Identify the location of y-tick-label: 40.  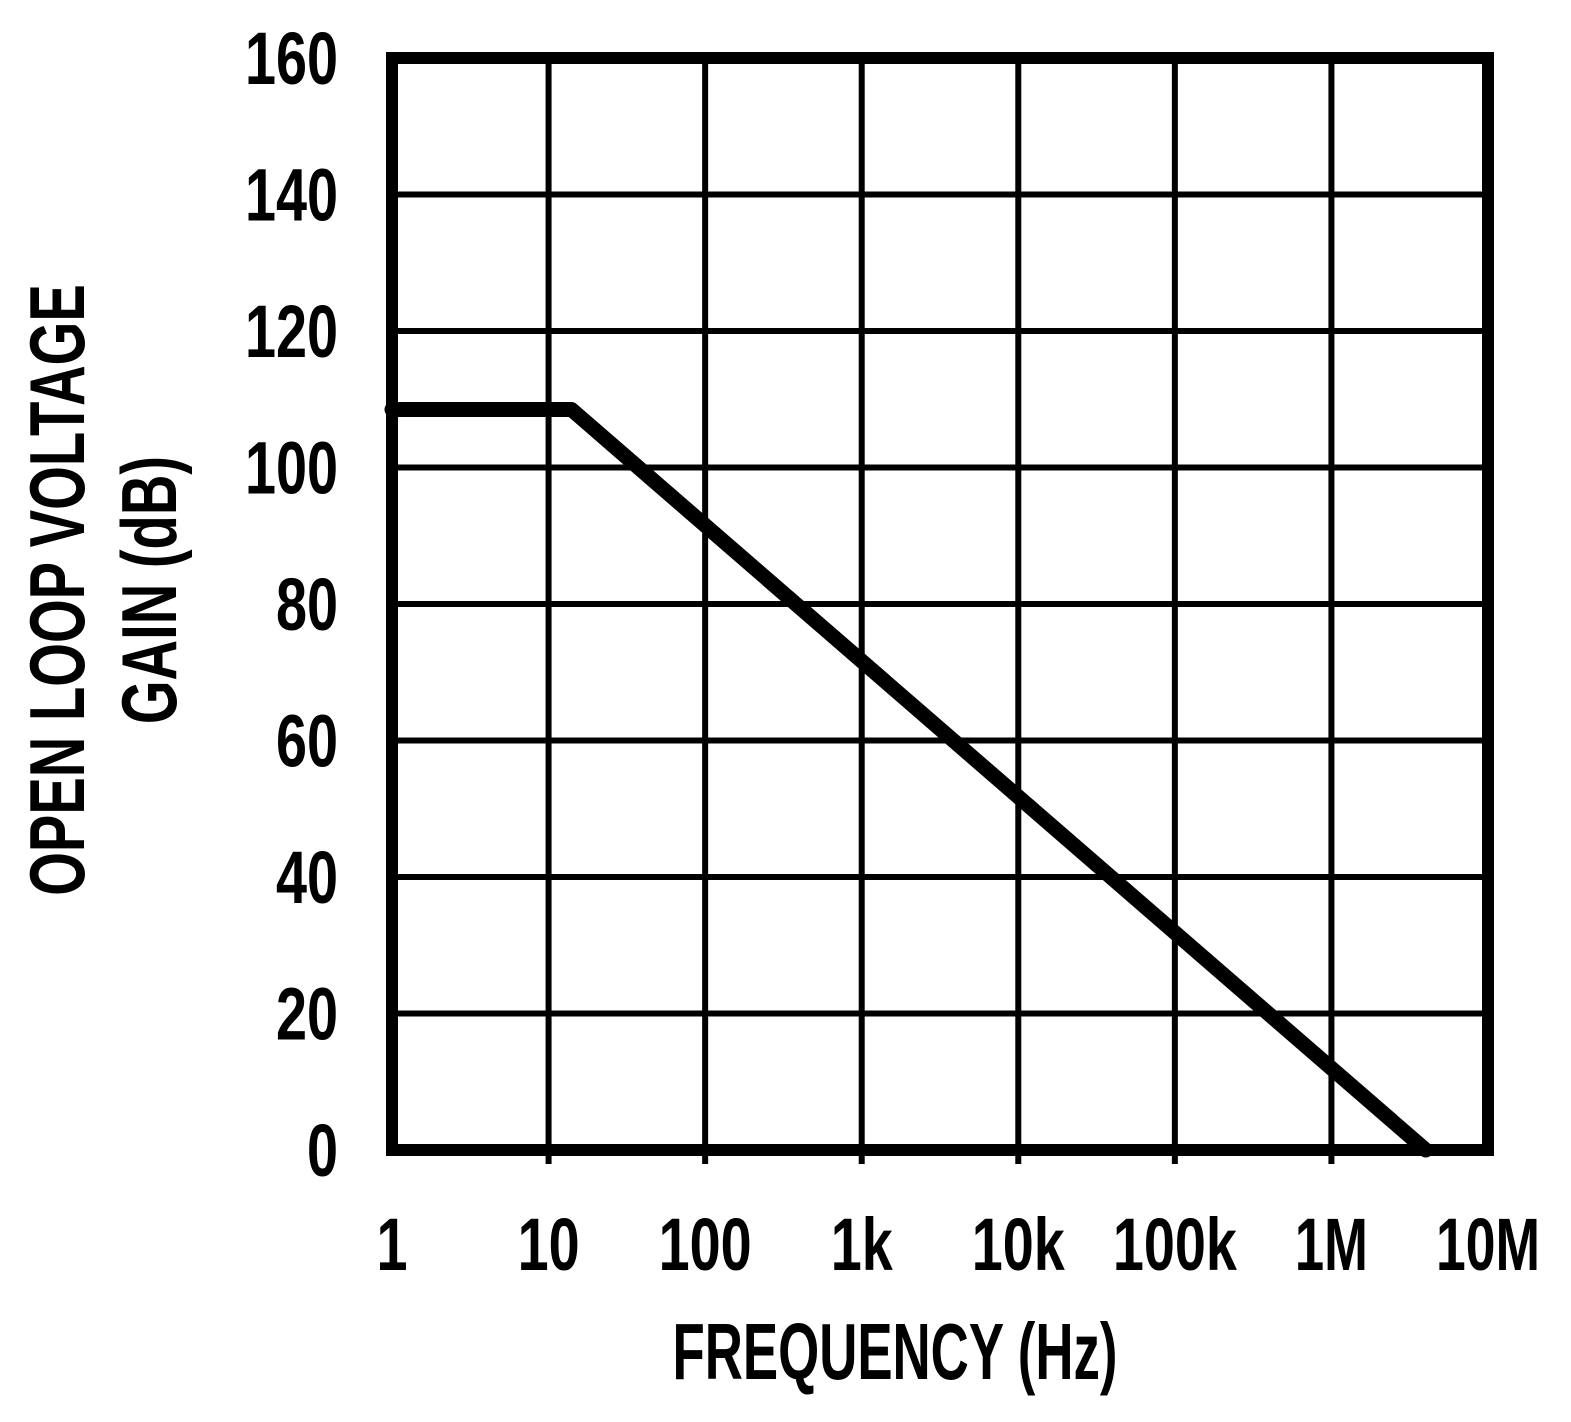
(307, 877).